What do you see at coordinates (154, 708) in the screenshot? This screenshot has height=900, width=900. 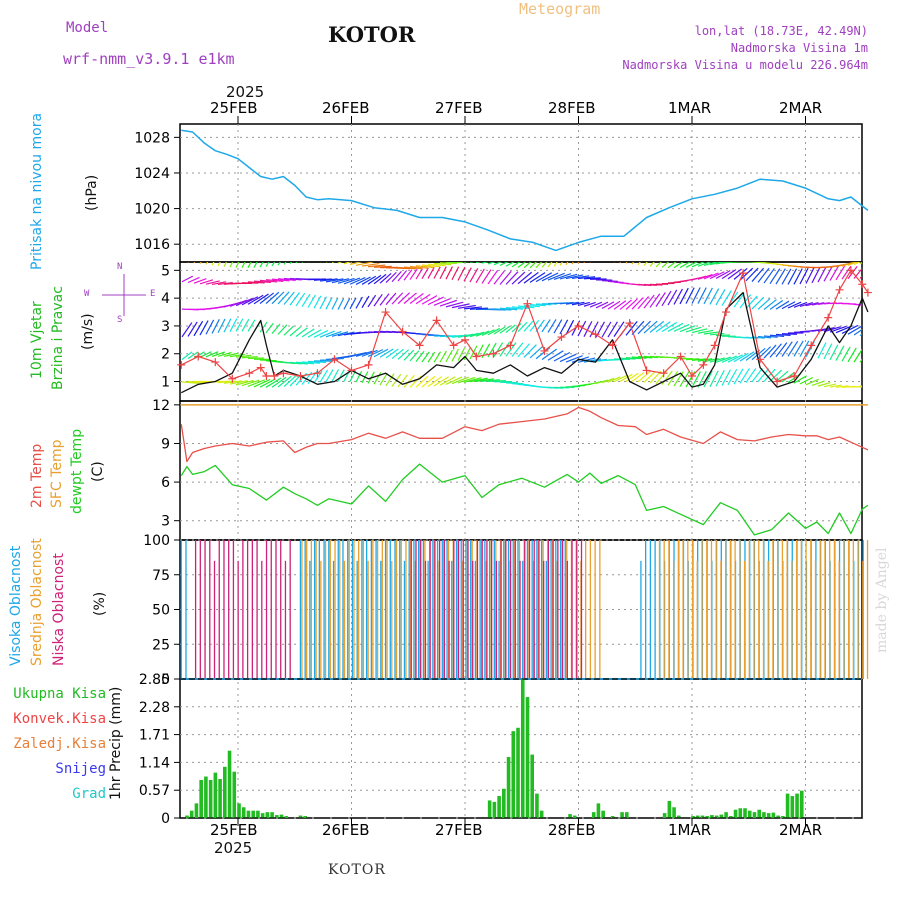 I see `precip-tick-label: 2.28` at bounding box center [154, 708].